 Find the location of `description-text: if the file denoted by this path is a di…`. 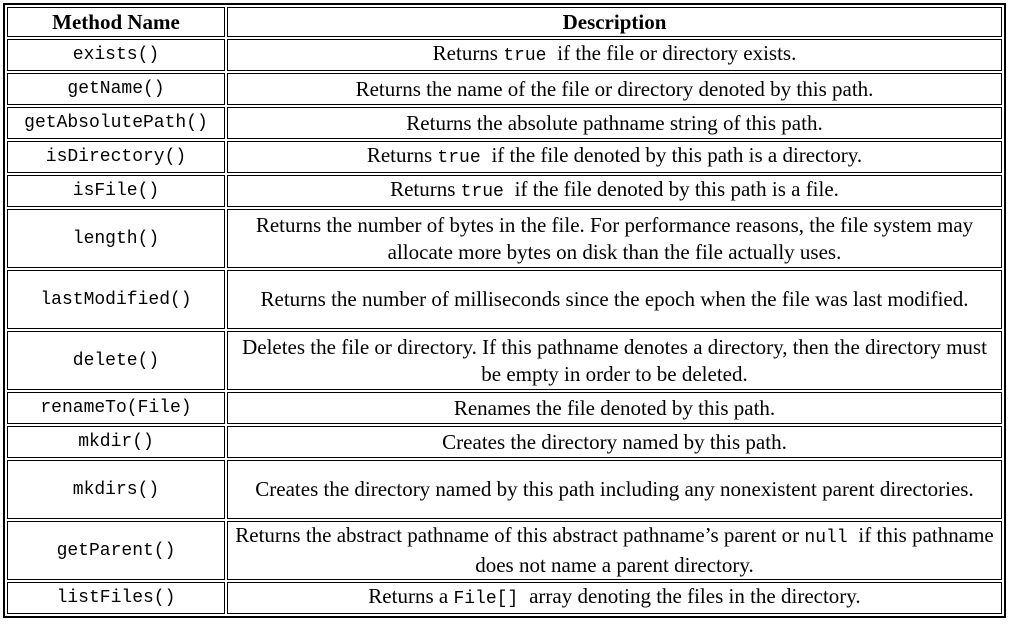

description-text: if the file denoted by this path is a di… is located at coordinates (677, 155).